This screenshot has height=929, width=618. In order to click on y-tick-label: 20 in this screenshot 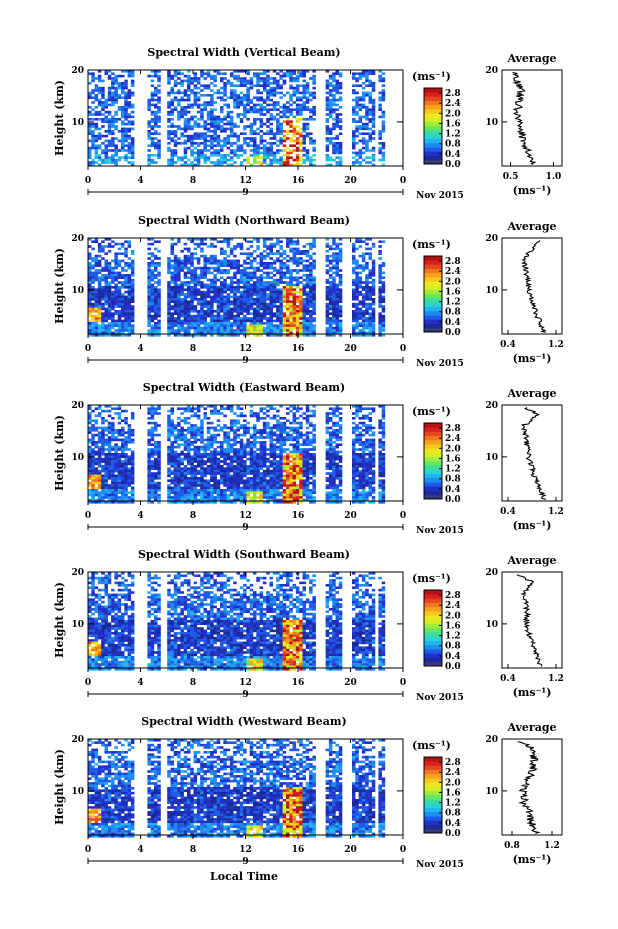, I will do `click(77, 71)`.